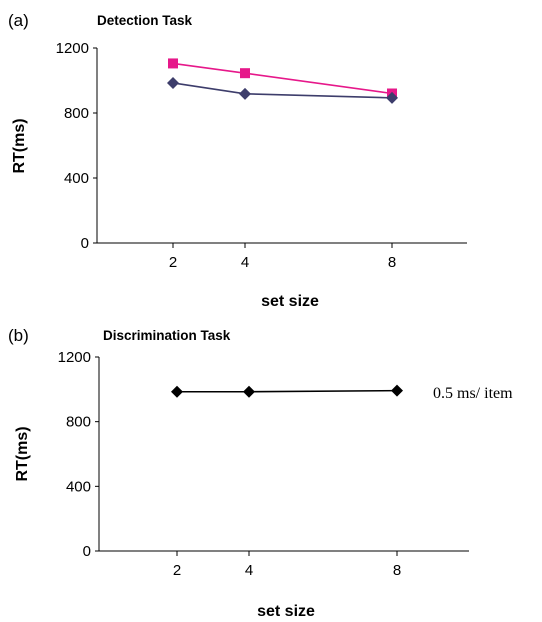  I want to click on panel-a-title: Detection Task, so click(145, 20).